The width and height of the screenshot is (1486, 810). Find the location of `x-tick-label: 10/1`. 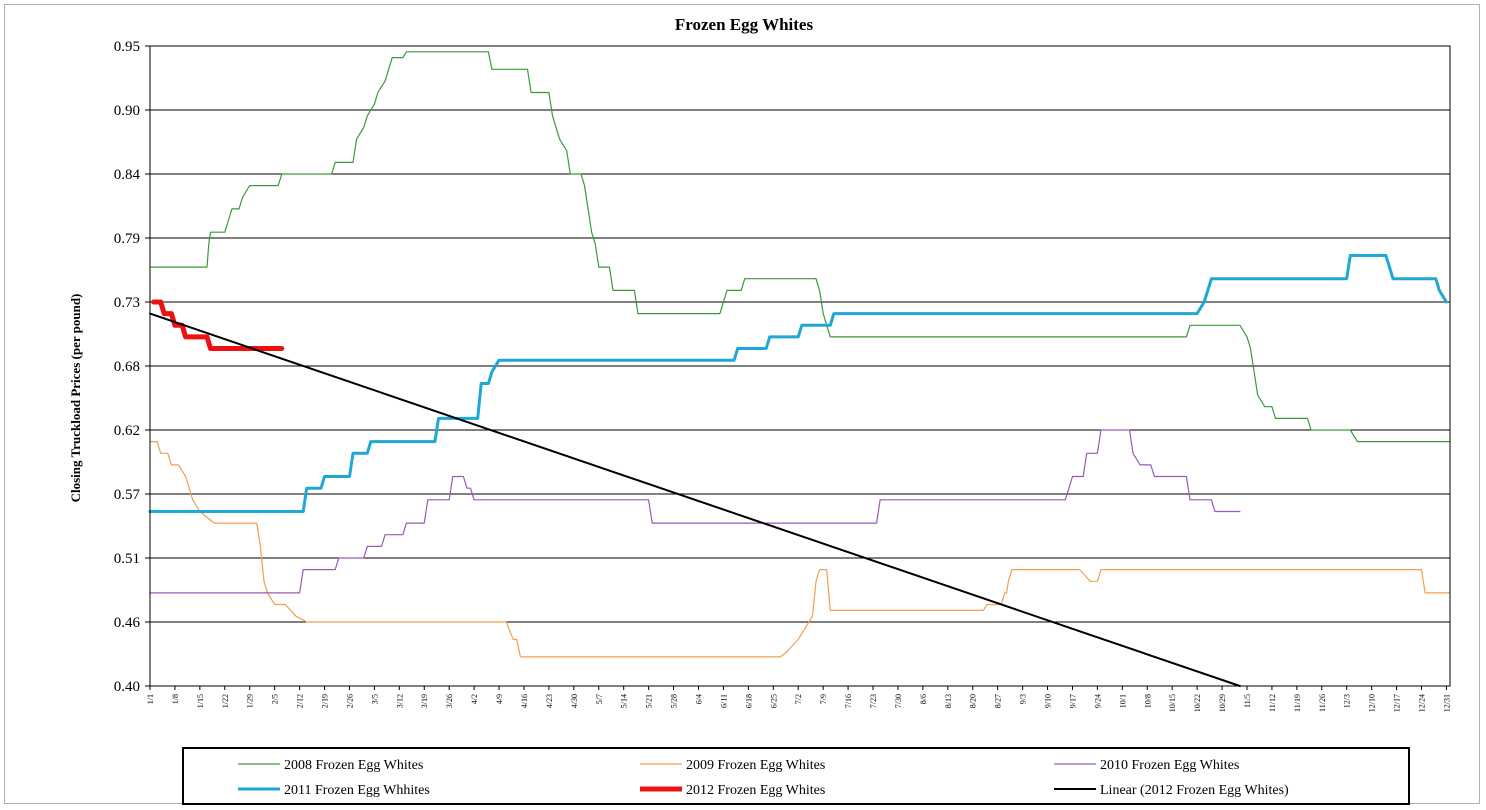

x-tick-label: 10/1 is located at coordinates (1122, 701).